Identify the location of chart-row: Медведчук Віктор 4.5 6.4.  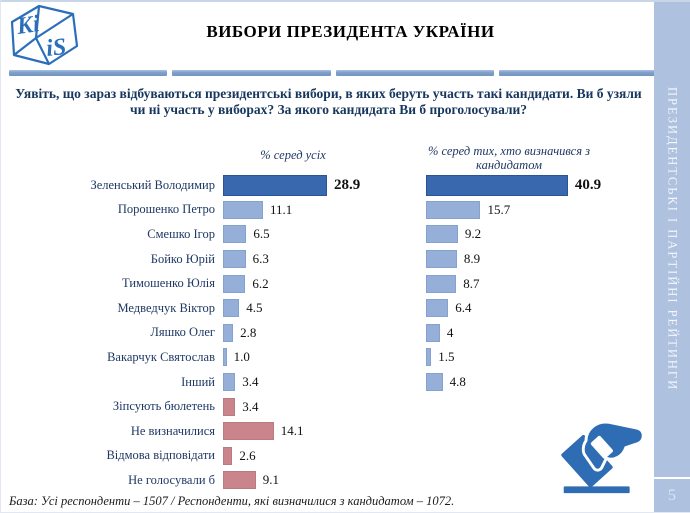
(330, 308).